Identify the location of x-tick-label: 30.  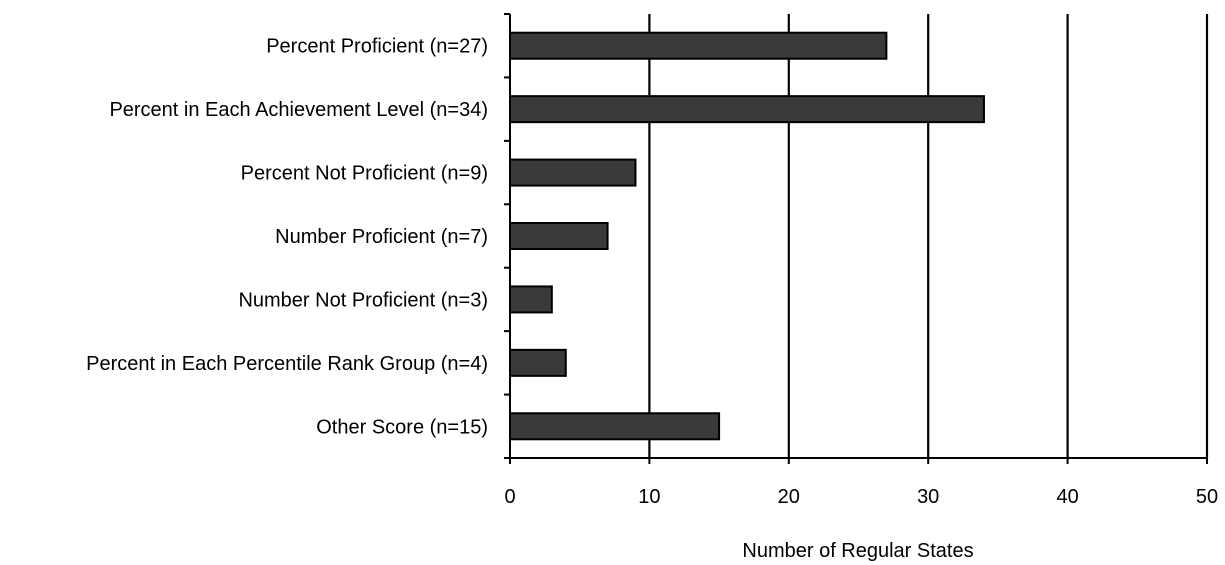
(928, 497).